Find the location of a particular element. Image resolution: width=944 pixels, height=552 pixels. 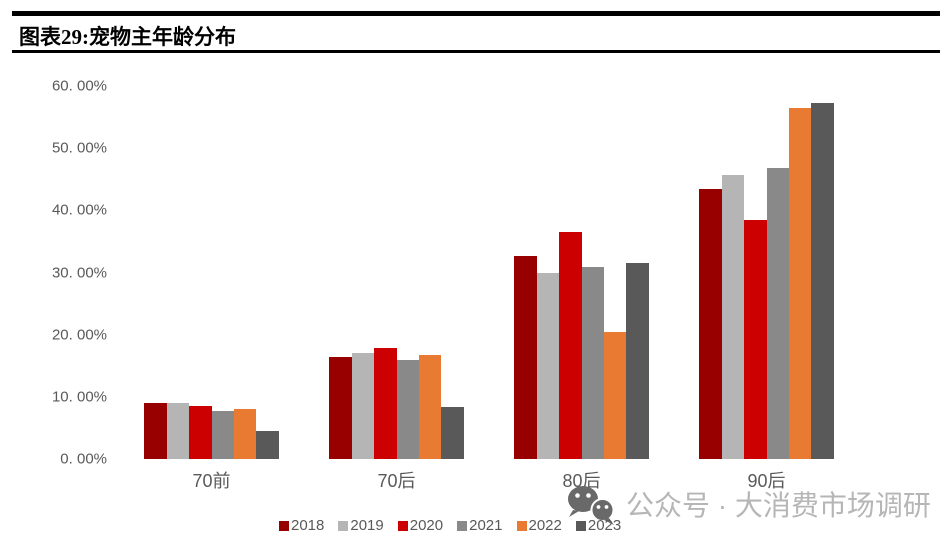

y-tick-label: 30. 00% is located at coordinates (79, 272).